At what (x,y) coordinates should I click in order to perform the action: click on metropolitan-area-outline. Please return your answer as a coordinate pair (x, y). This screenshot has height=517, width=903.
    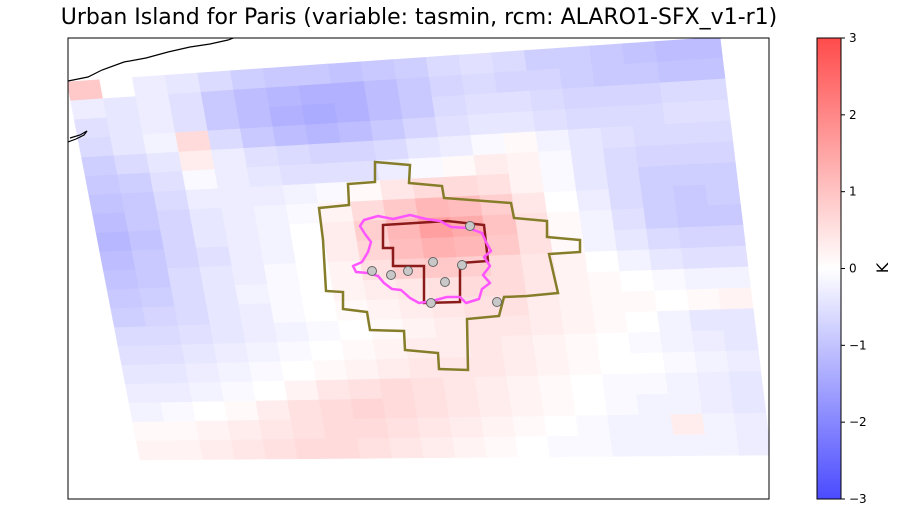
    Looking at the image, I should click on (449, 266).